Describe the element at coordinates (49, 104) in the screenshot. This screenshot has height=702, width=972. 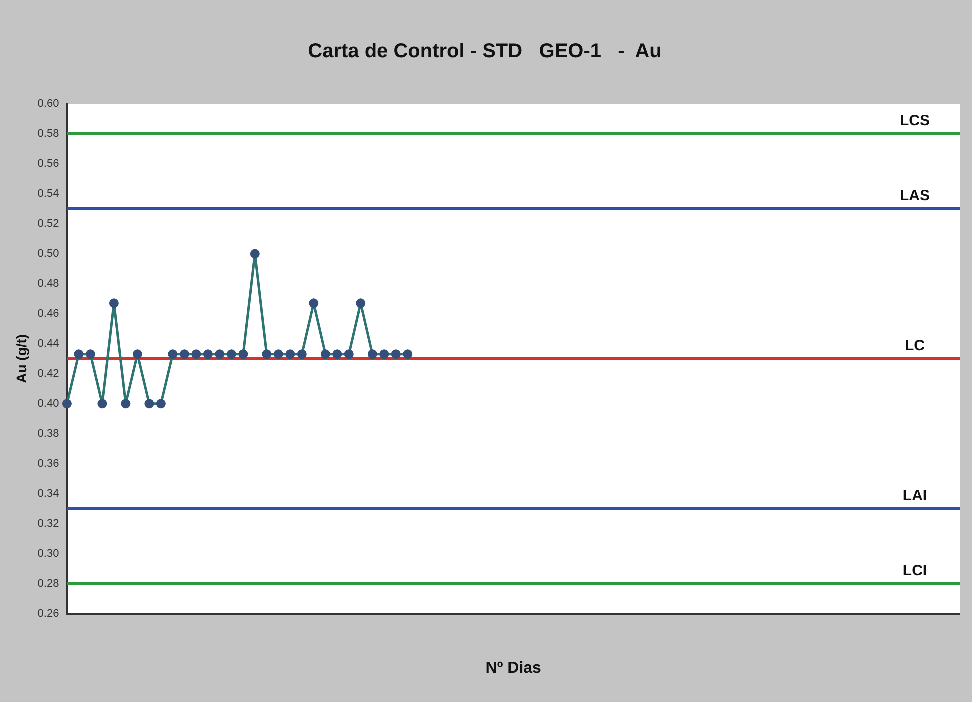
I see `y-tick-label: 0.60` at that location.